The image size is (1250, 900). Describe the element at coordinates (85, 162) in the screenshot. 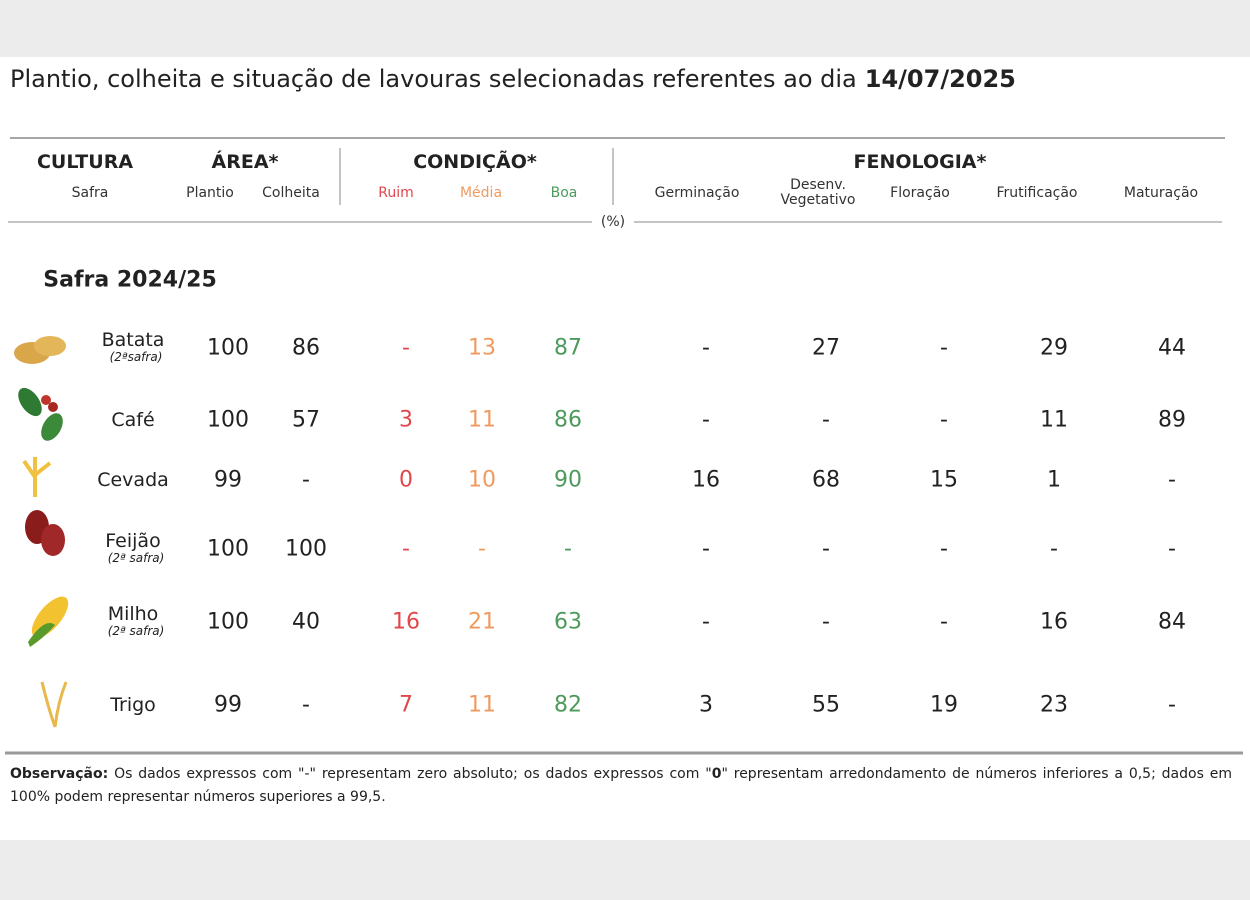

I see `header-group: CULTURA` at that location.